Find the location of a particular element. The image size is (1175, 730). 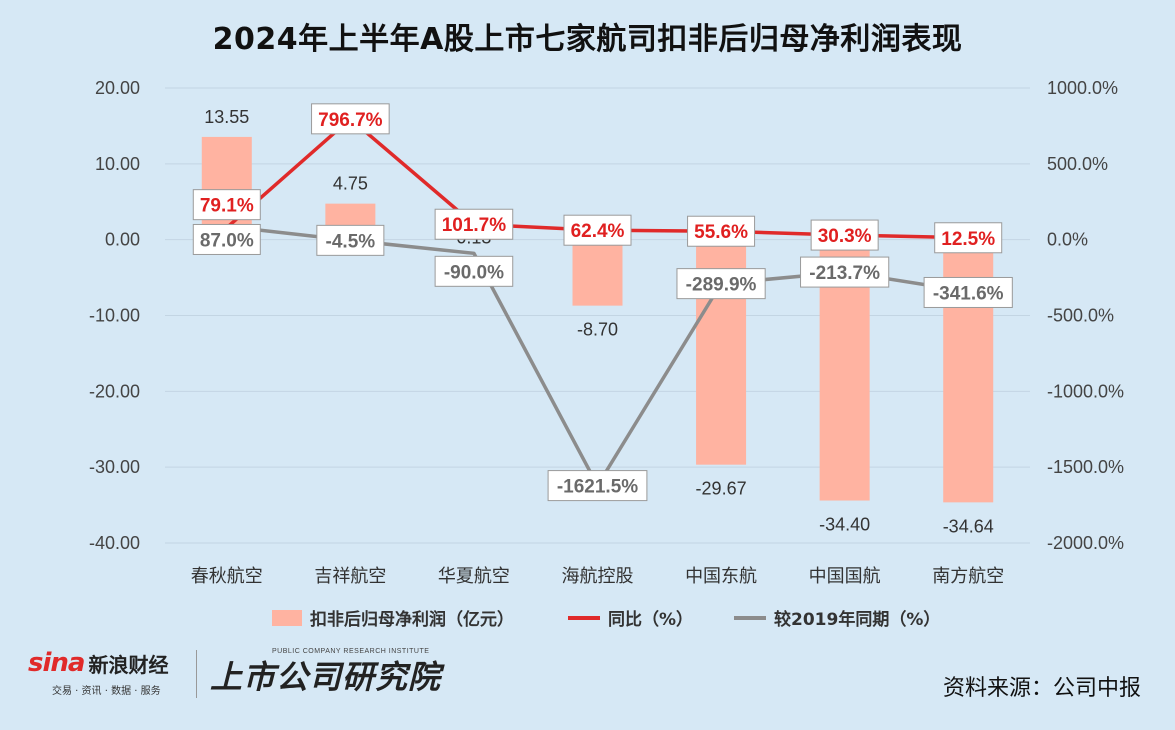

yoy-value-label: 62.4% is located at coordinates (598, 231).